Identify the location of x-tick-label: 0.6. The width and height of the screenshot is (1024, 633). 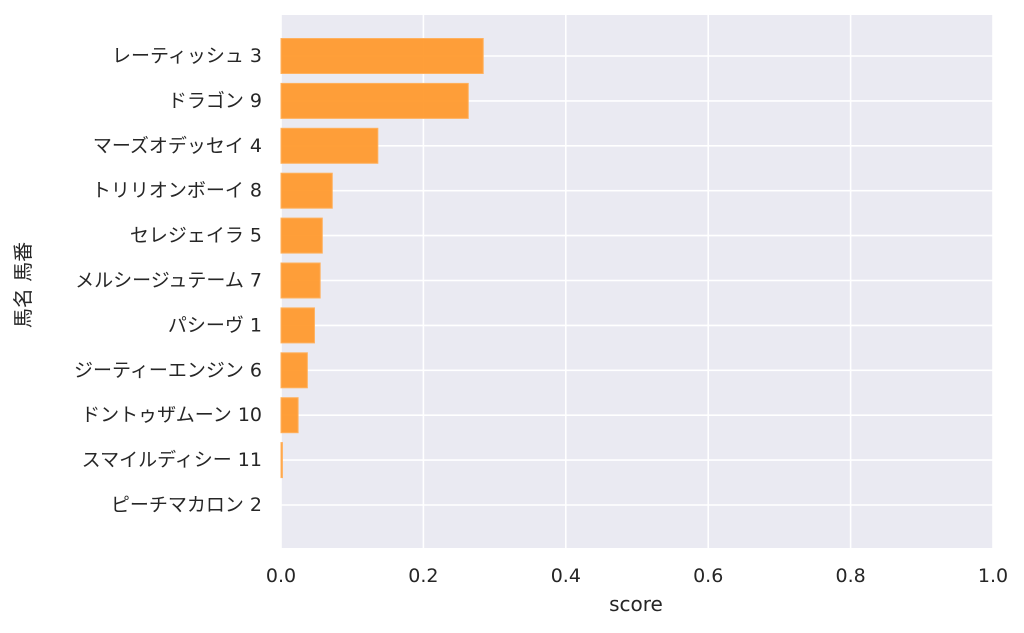
(708, 576).